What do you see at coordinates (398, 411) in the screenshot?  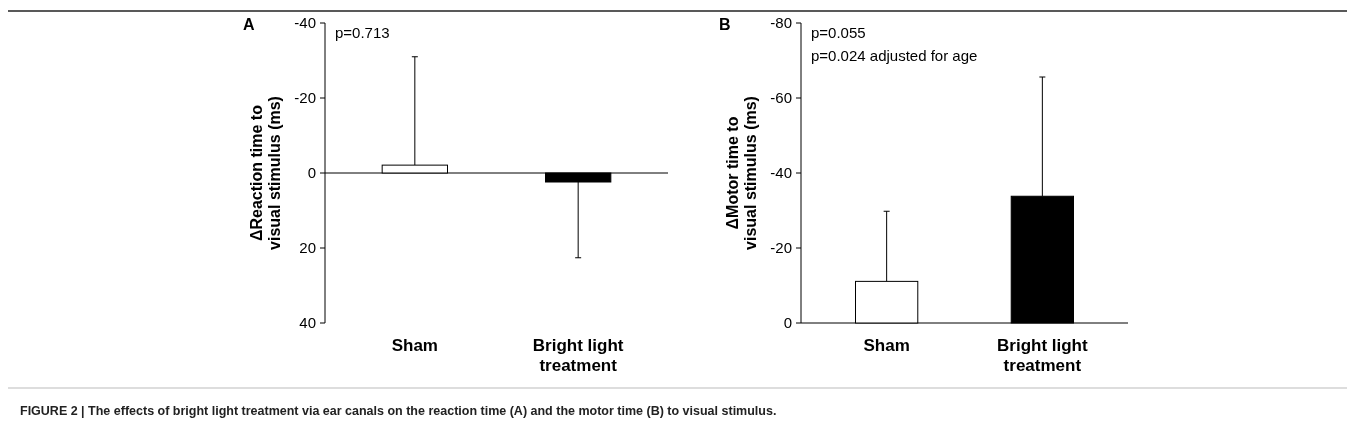 I see `caption: FIGURE 2 | The effects of bright light treatment via ear canals on the reaction time (A) and the motor time (B) to visual stimulus.` at bounding box center [398, 411].